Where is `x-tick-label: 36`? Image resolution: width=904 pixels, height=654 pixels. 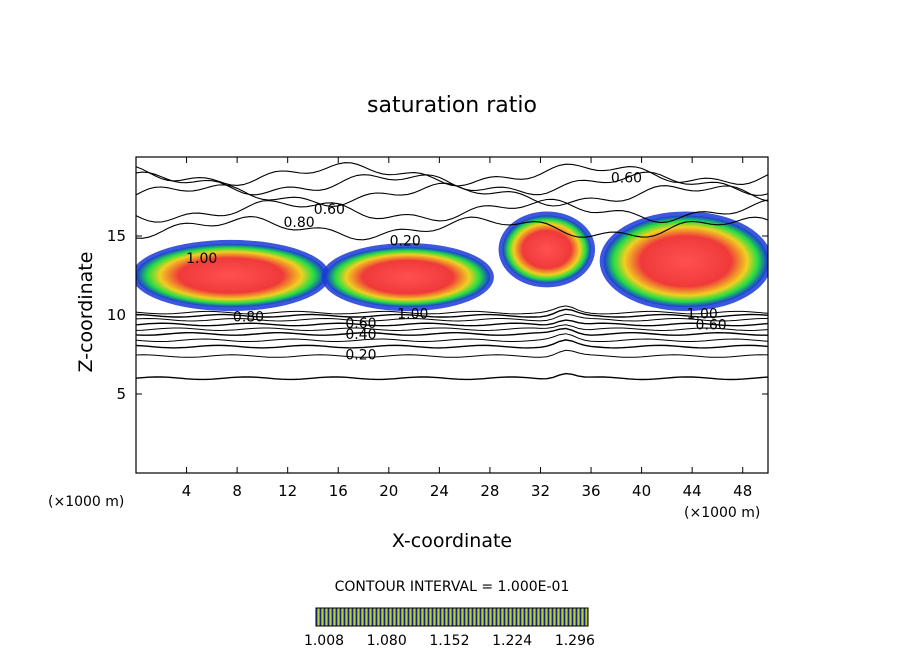 x-tick-label: 36 is located at coordinates (590, 491).